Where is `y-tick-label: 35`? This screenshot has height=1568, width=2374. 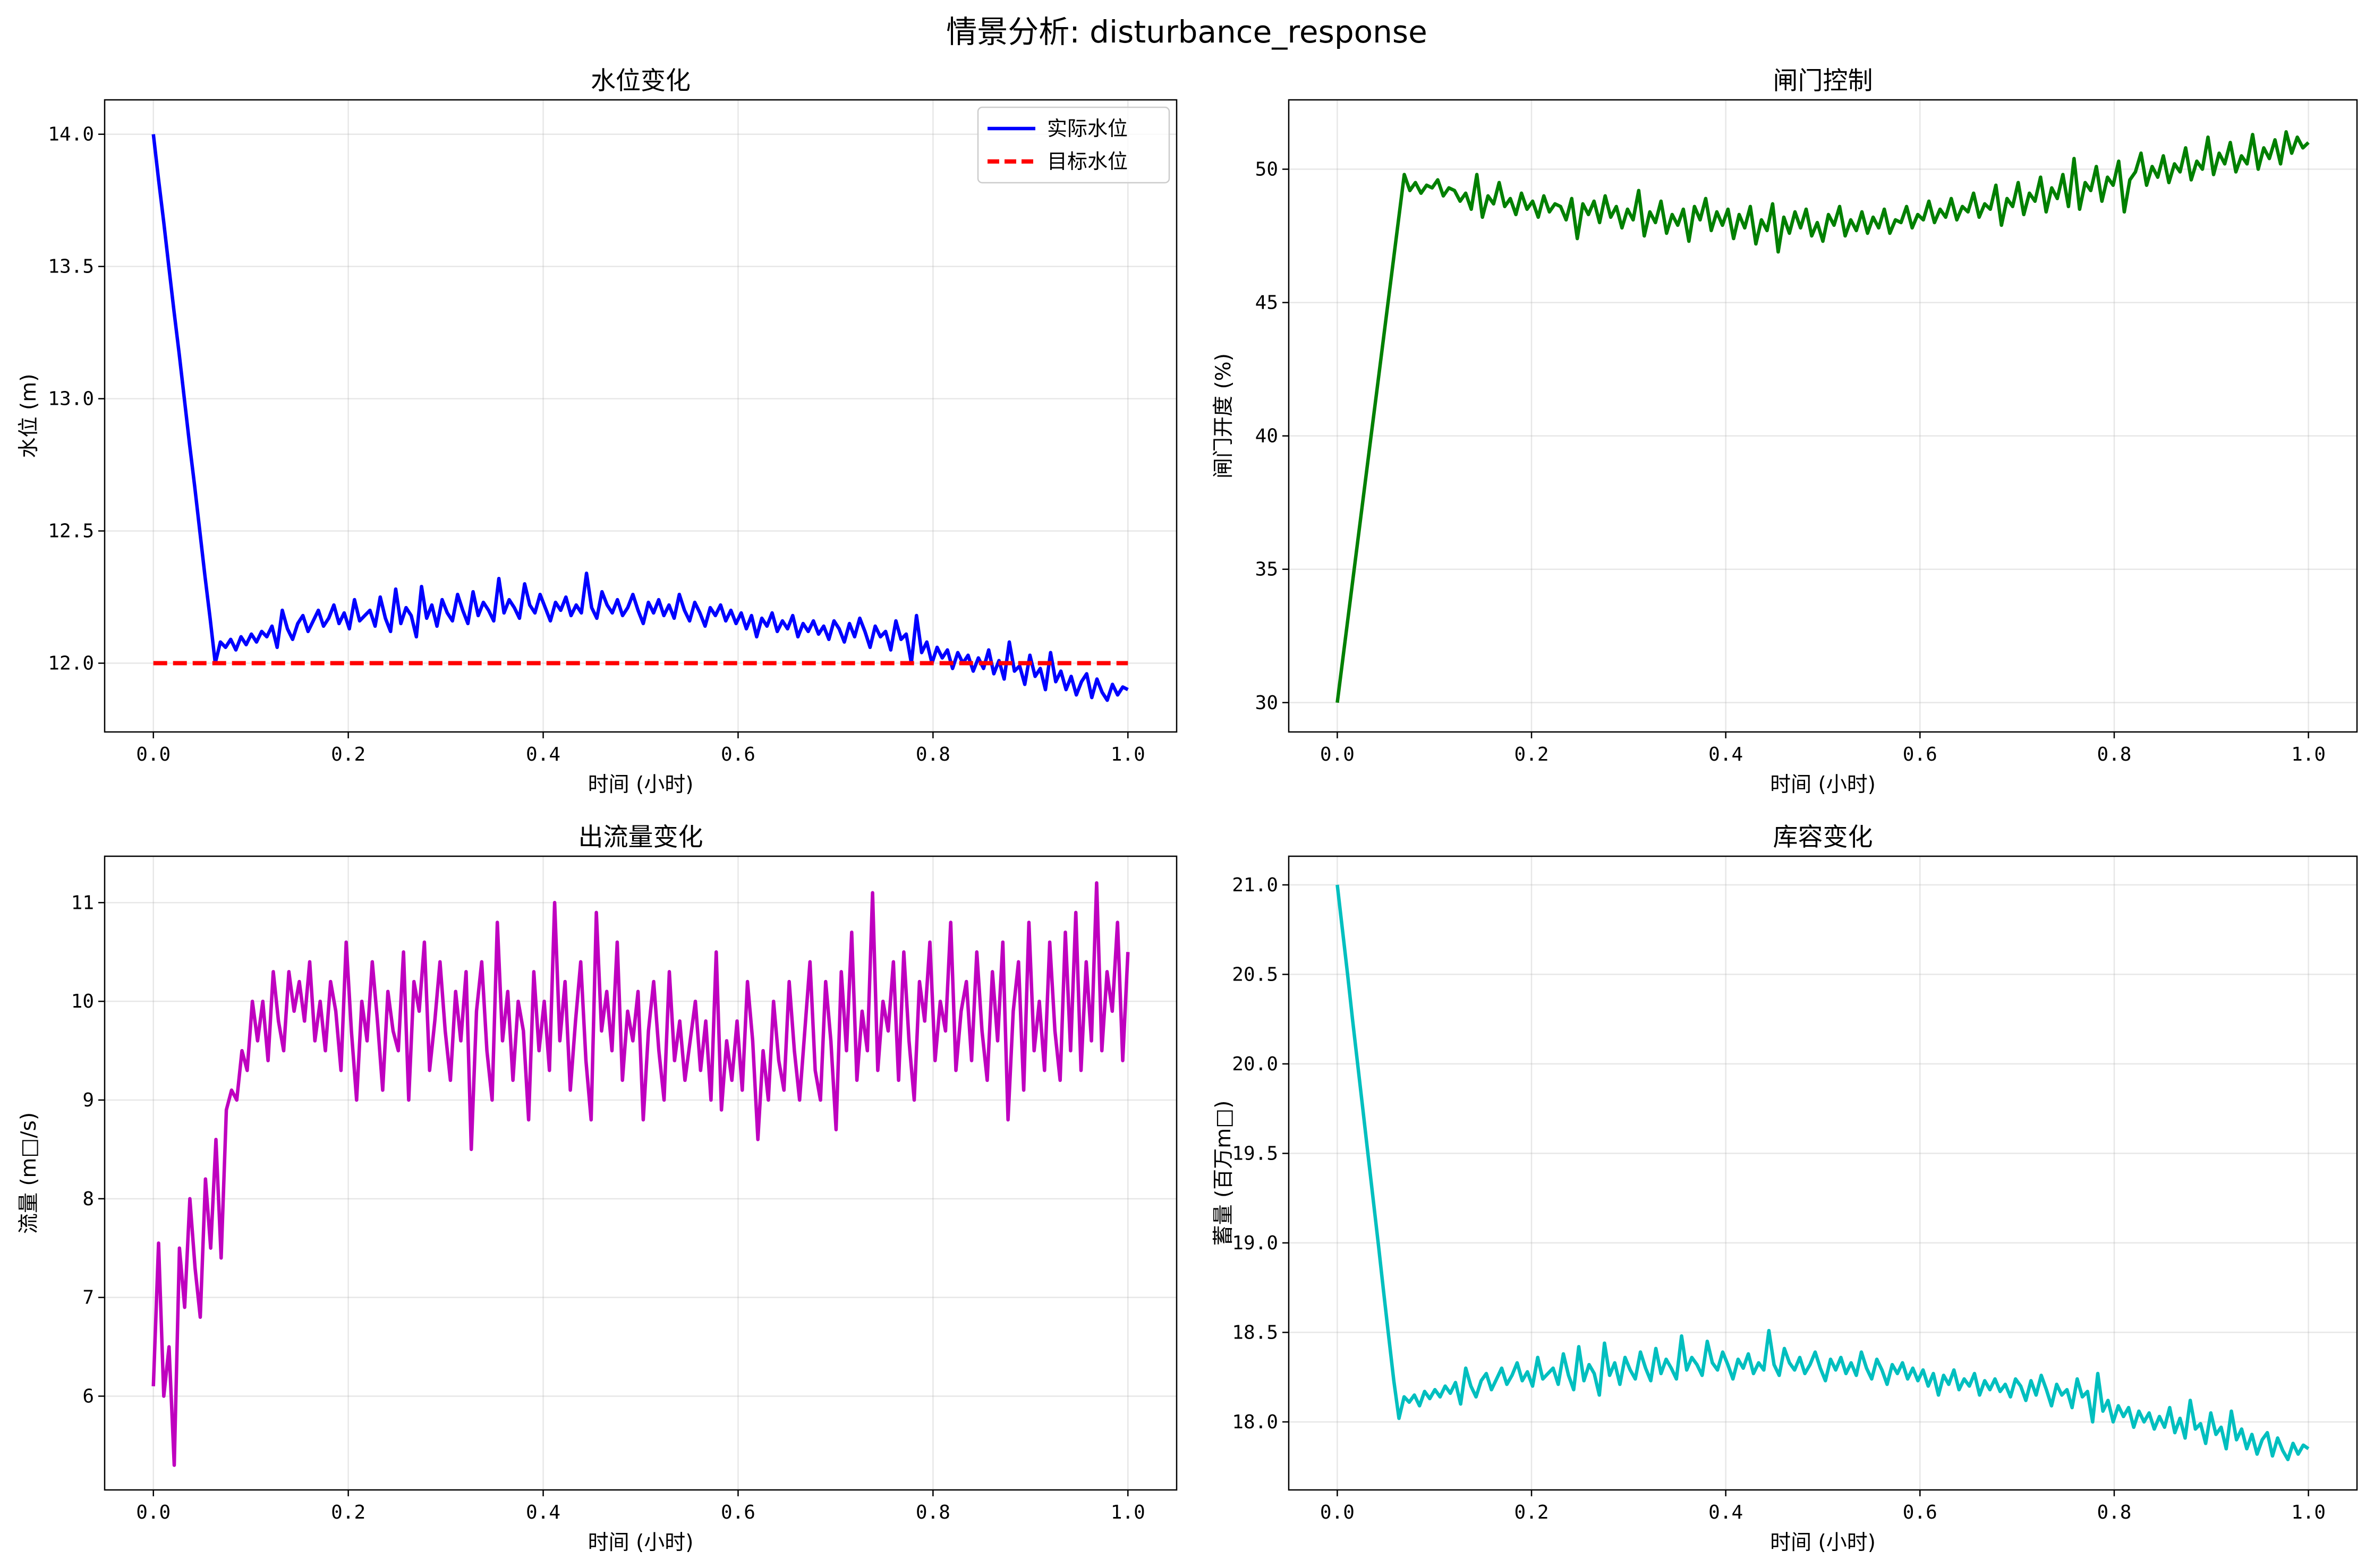
y-tick-label: 35 is located at coordinates (1266, 570).